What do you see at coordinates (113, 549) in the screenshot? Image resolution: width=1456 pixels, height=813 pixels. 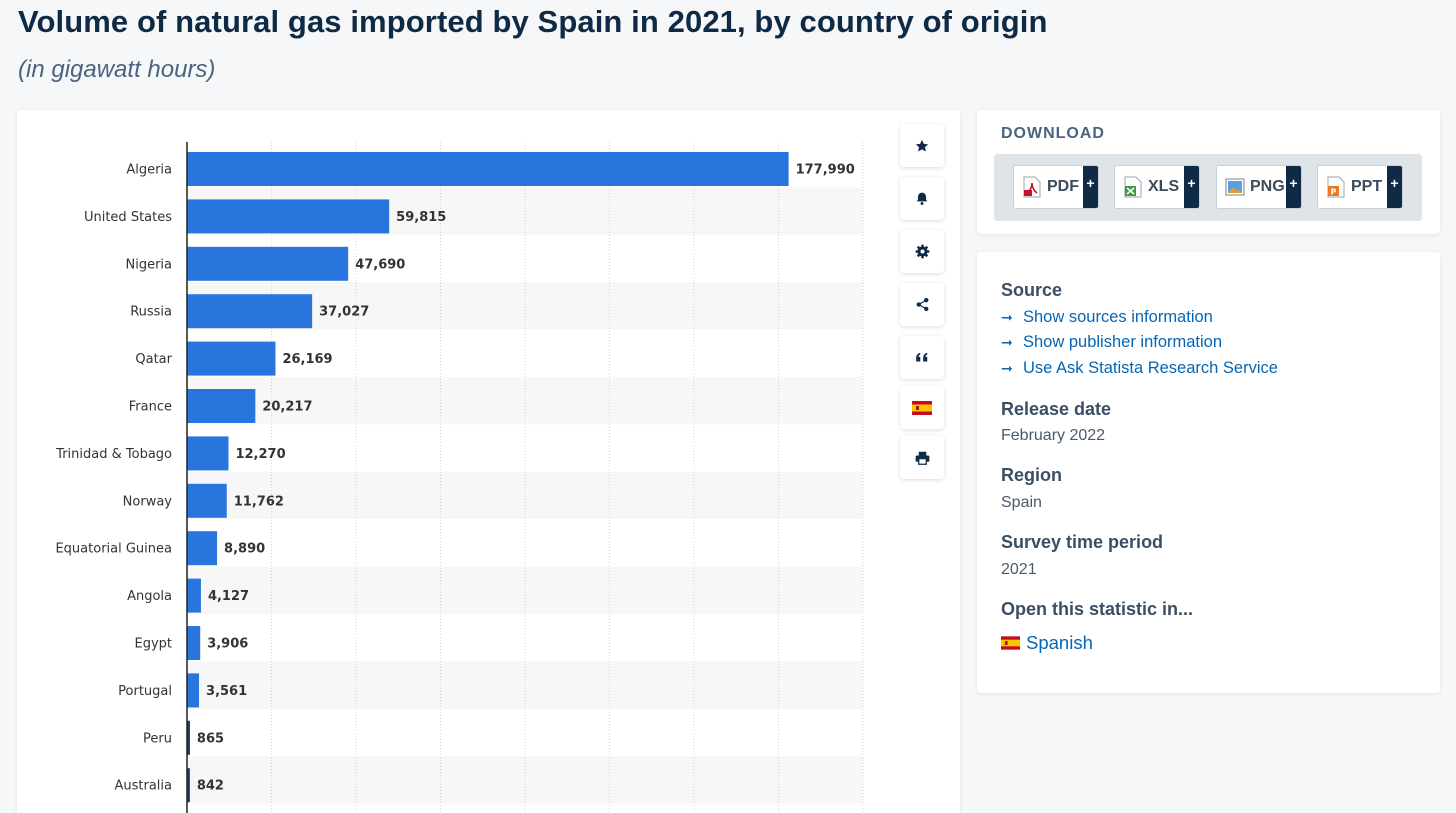 I see `category-label: Equatorial Guinea` at bounding box center [113, 549].